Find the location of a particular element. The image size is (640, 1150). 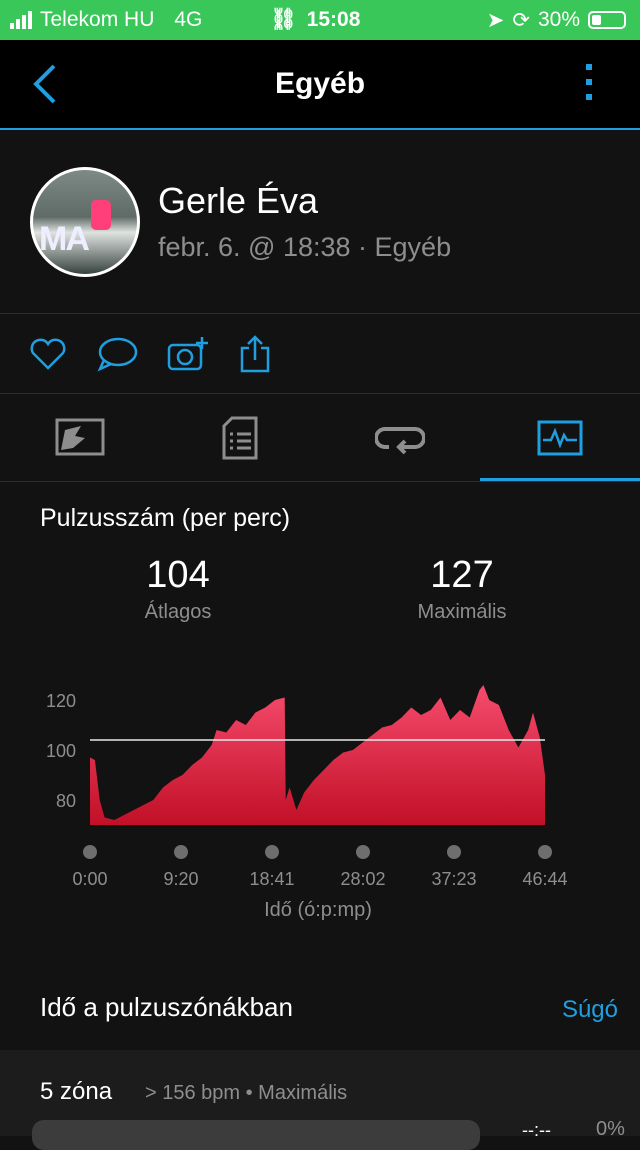

add-photo-icon is located at coordinates (188, 354).